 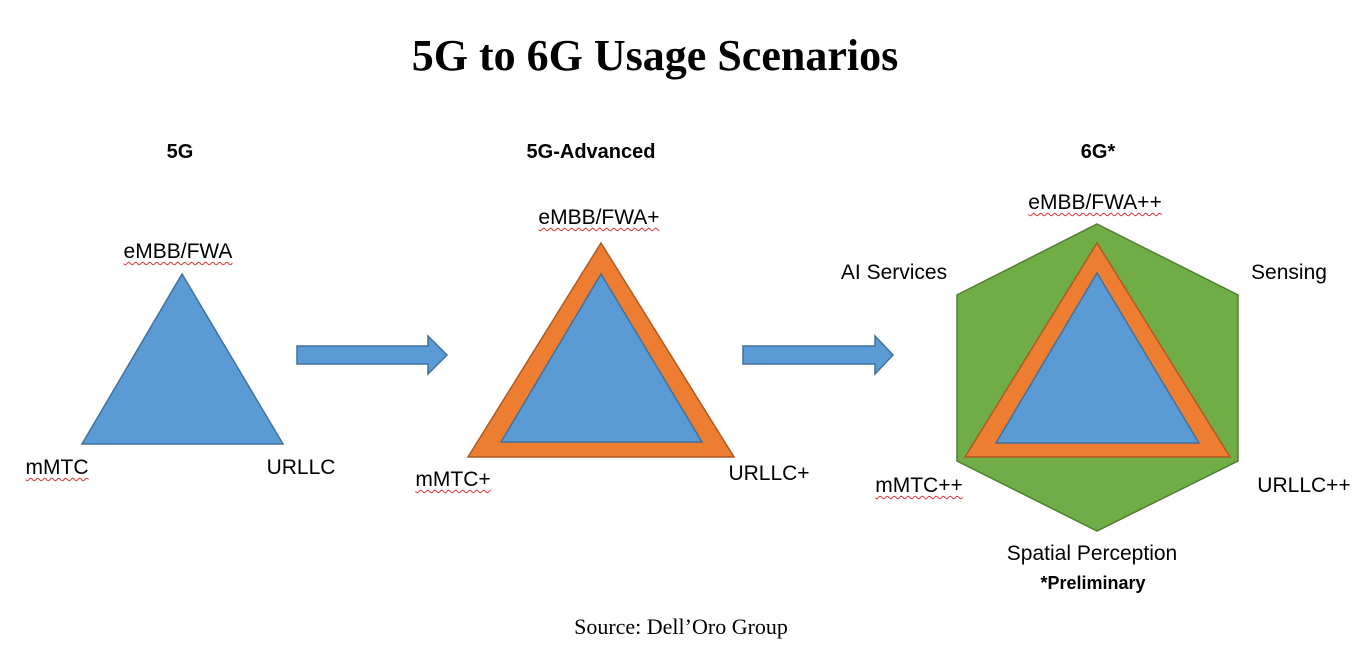 I want to click on label-text: eMBB/FWA, so click(x=178, y=251).